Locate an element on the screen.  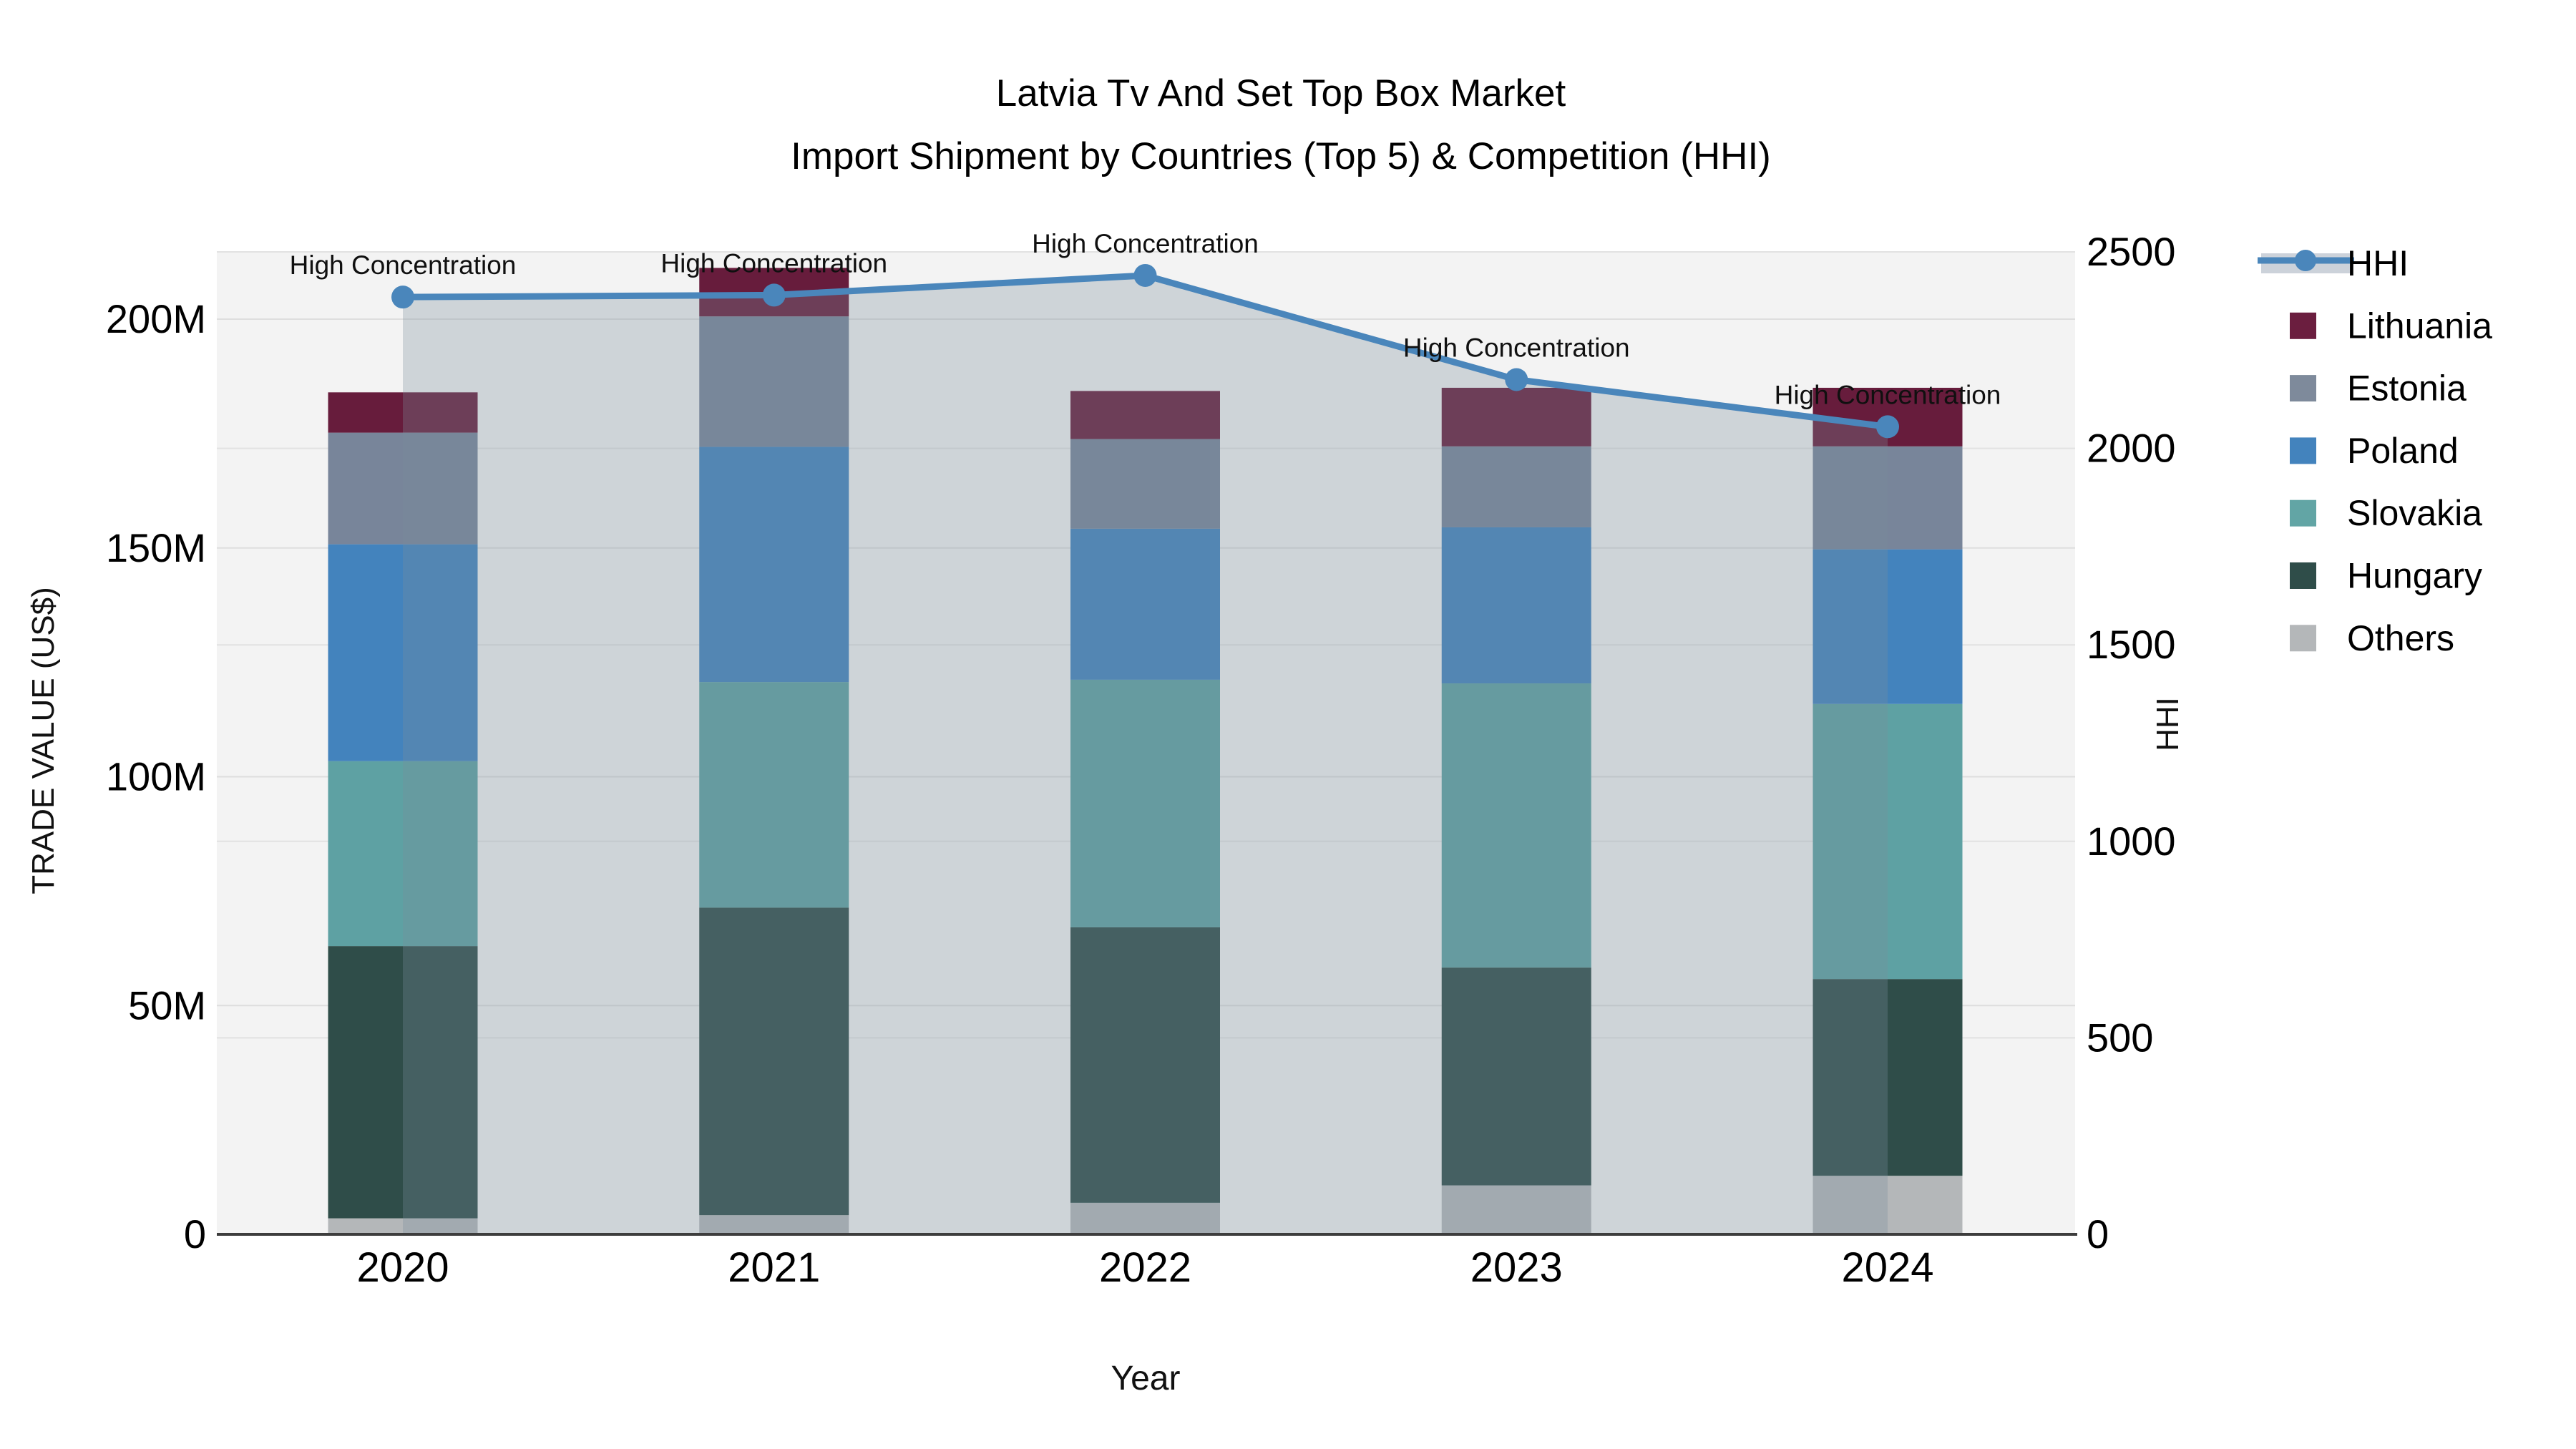
y-left-tick-0: 0 is located at coordinates (195, 1234).